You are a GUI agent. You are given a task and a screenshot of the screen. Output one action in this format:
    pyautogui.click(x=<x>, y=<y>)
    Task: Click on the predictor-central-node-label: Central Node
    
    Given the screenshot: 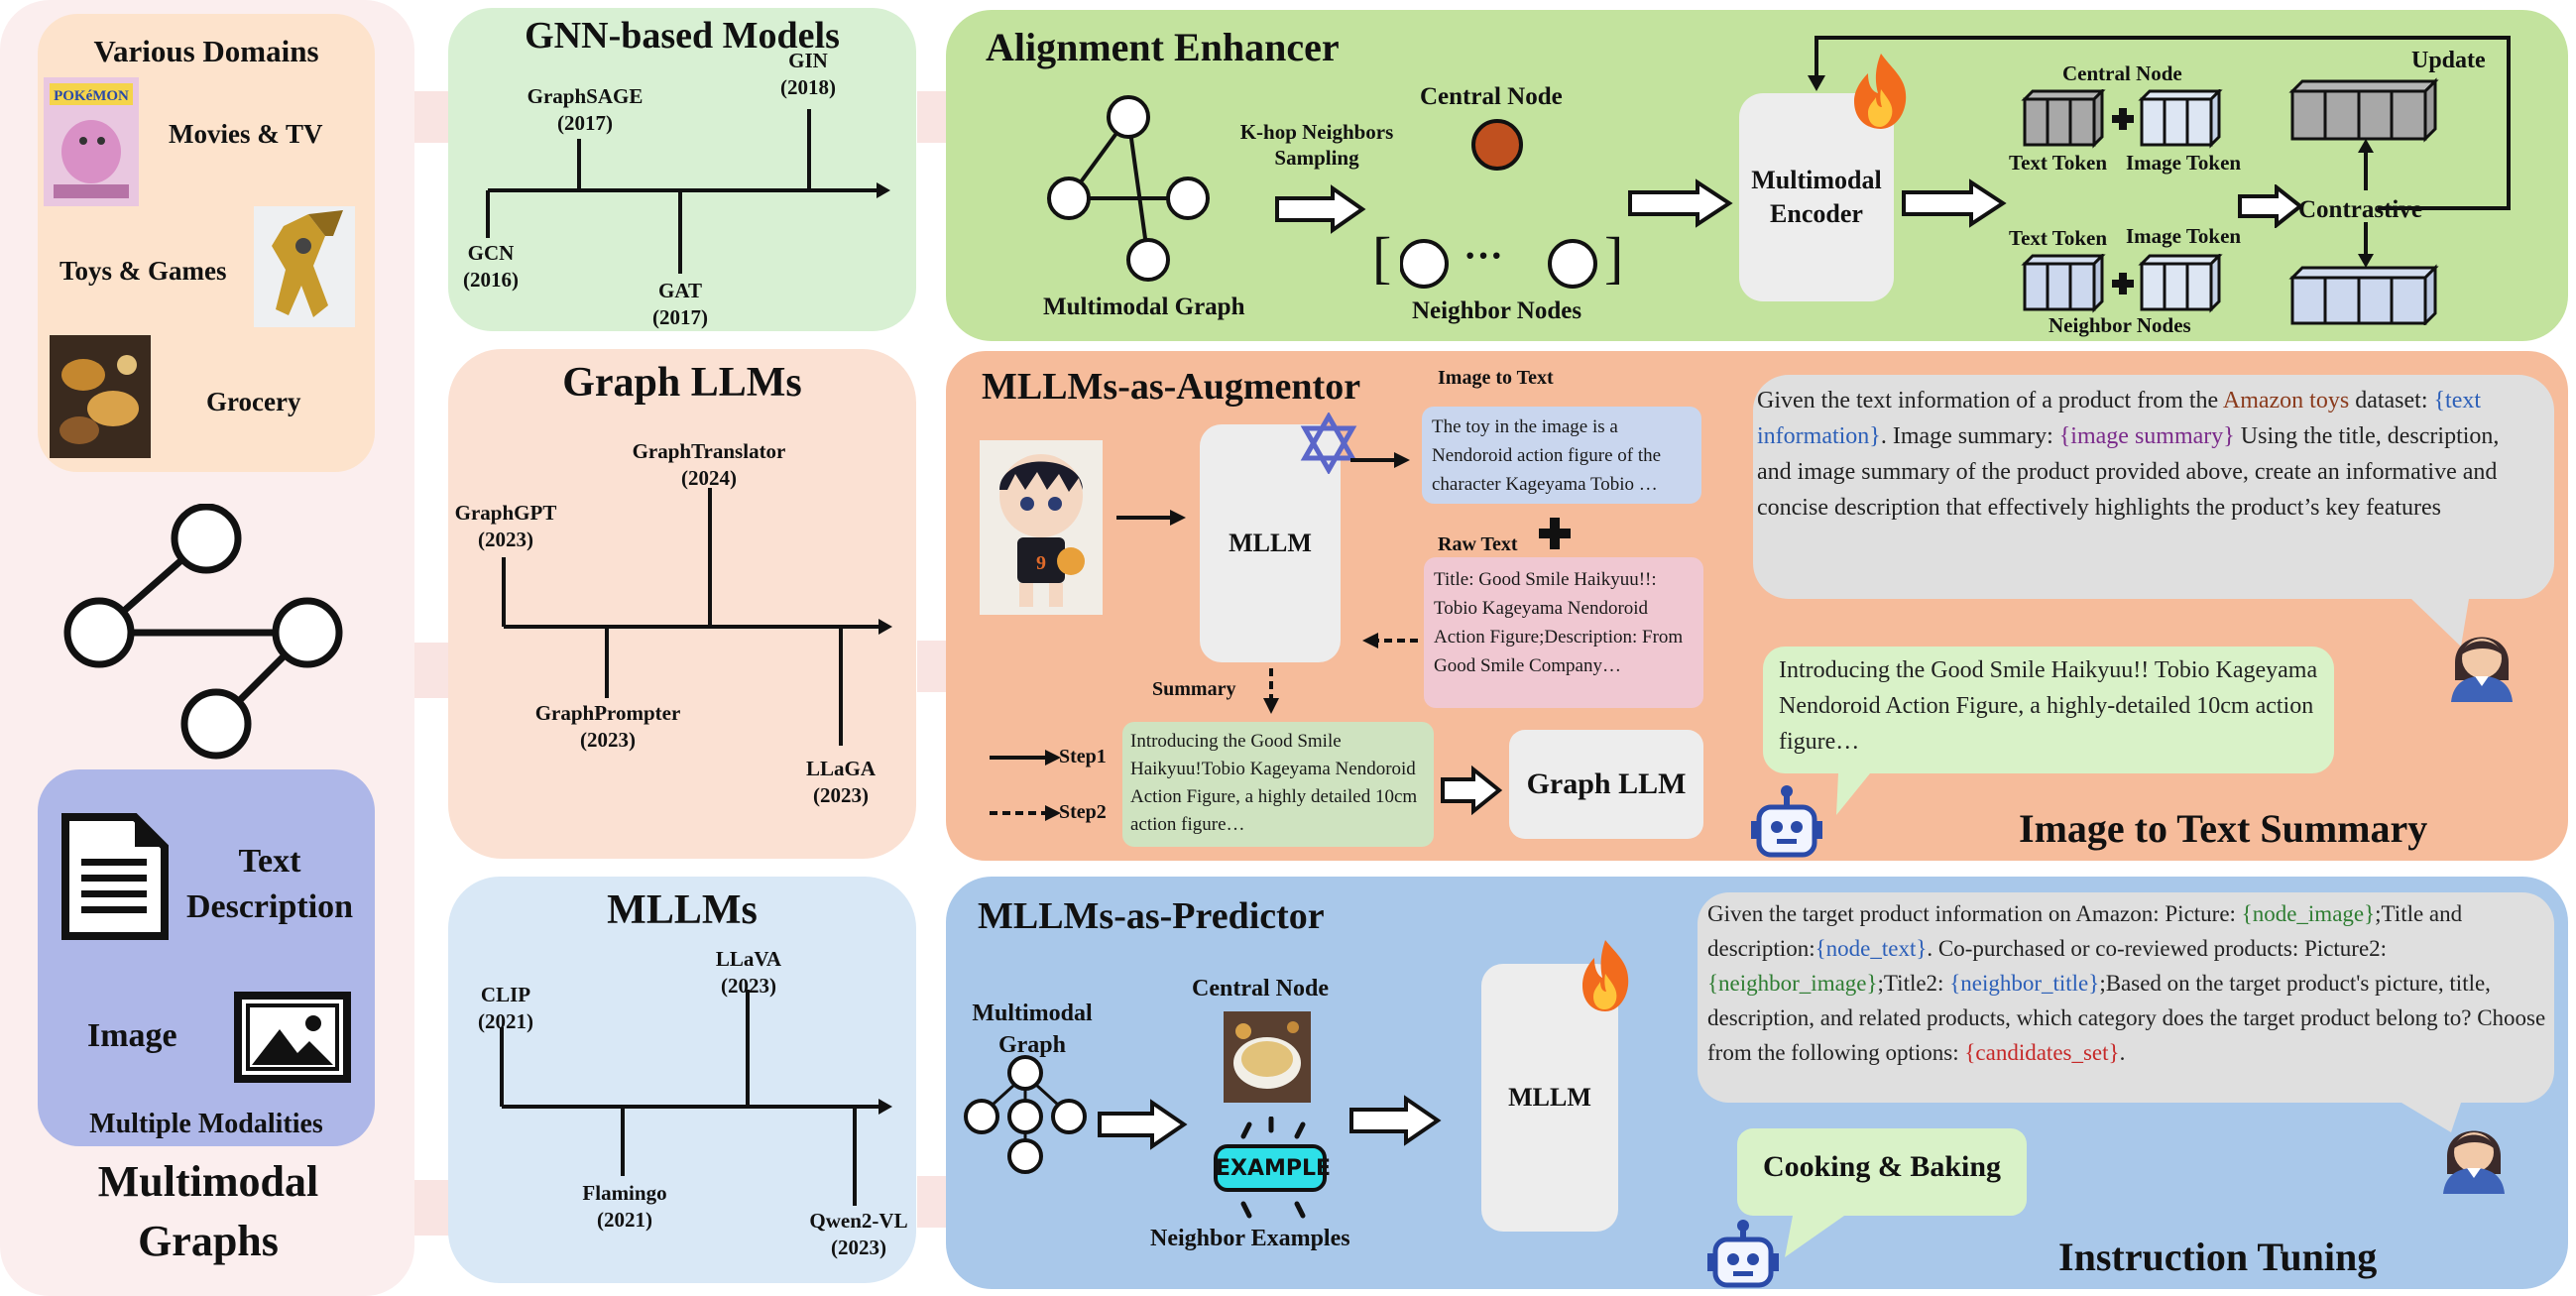 What is the action you would take?
    pyautogui.click(x=1260, y=989)
    